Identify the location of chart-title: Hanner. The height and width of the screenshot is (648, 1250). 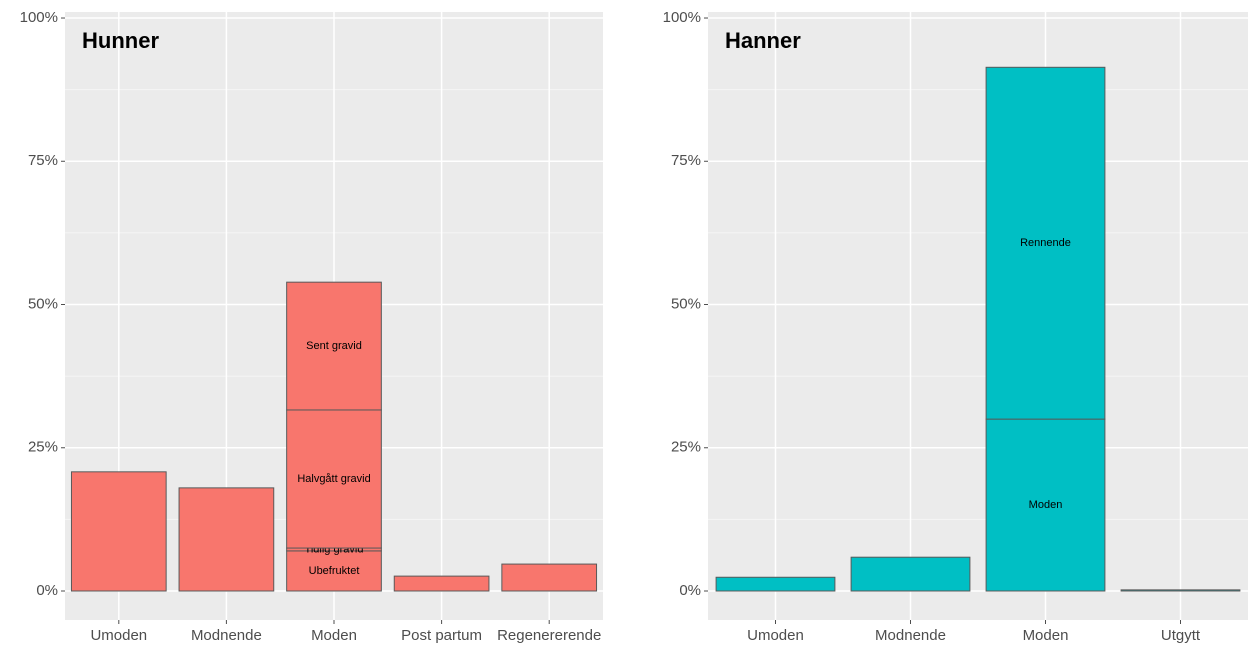
(763, 40).